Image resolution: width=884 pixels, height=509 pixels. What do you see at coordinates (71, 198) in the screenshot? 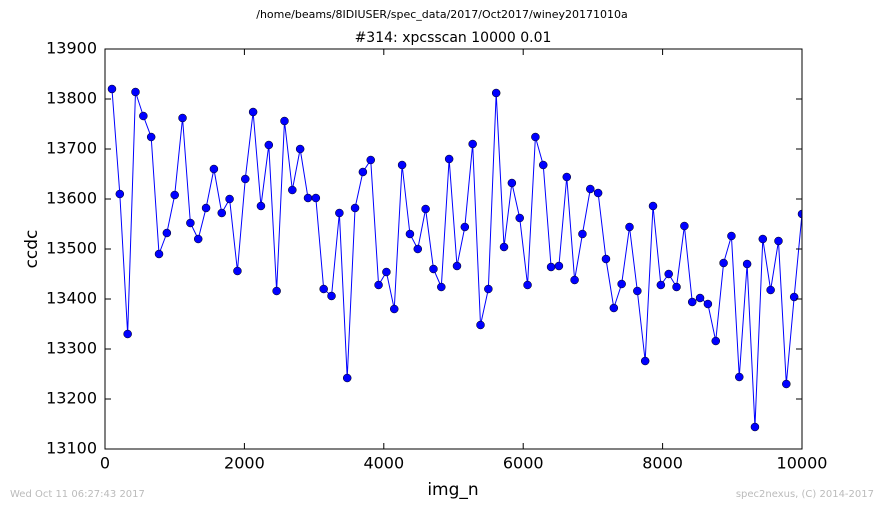
I see `y-tick-label: 13600` at bounding box center [71, 198].